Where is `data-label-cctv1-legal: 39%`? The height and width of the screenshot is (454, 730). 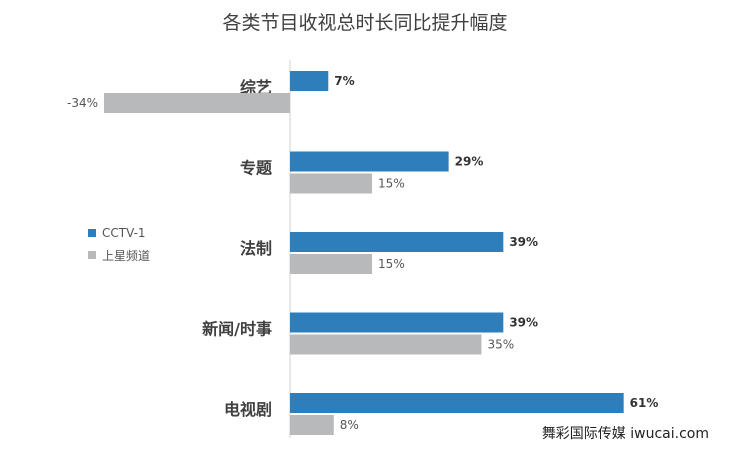 data-label-cctv1-legal: 39% is located at coordinates (523, 242).